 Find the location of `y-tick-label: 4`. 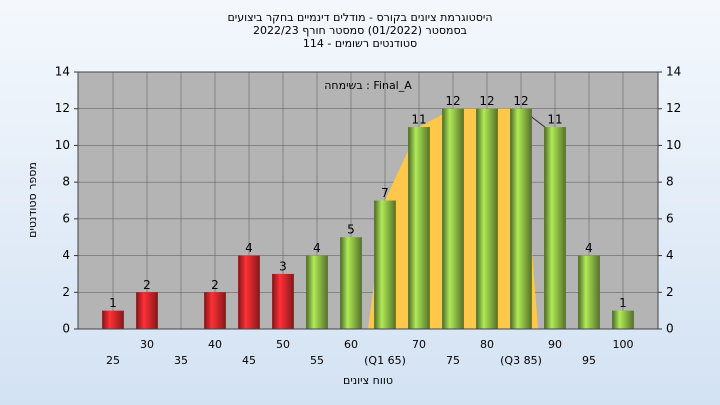

y-tick-label: 4 is located at coordinates (66, 255).